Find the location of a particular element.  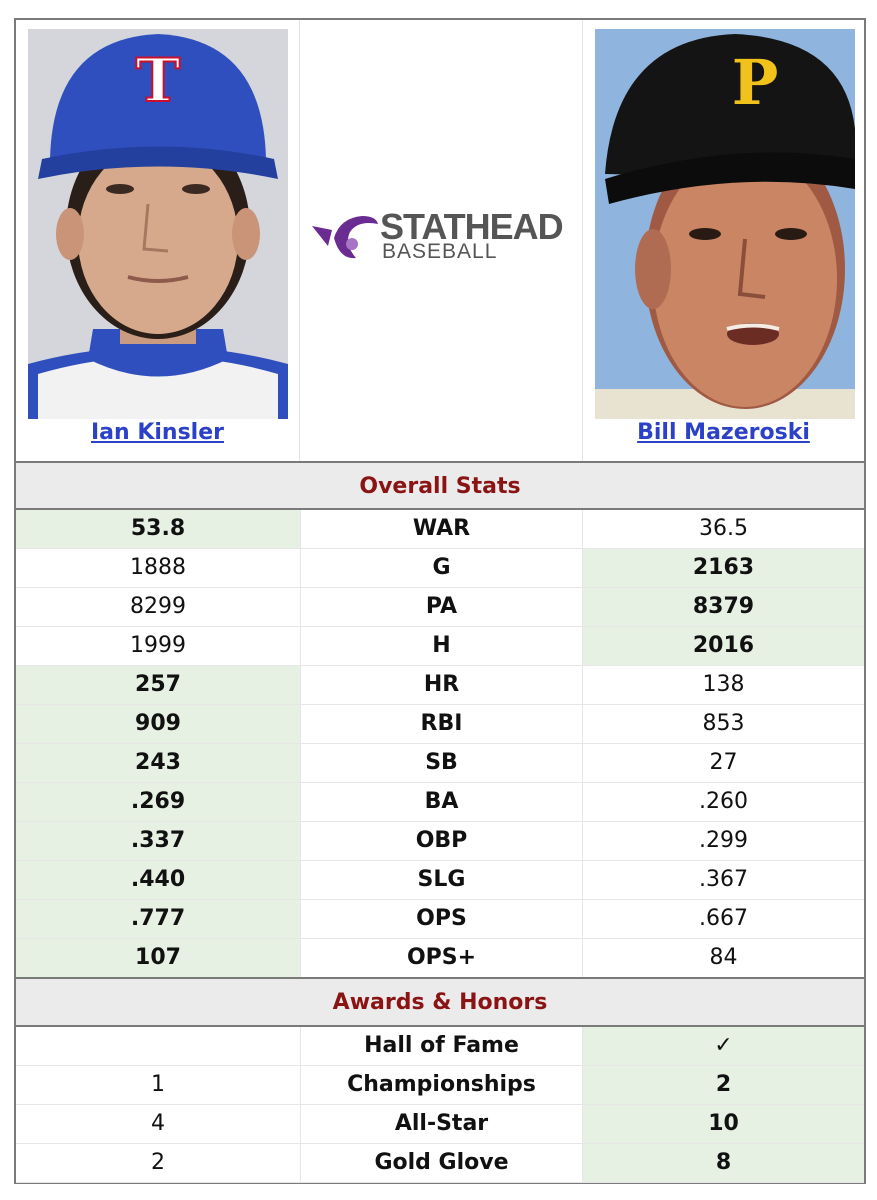

overall-stat-label: OPS+ is located at coordinates (441, 958).